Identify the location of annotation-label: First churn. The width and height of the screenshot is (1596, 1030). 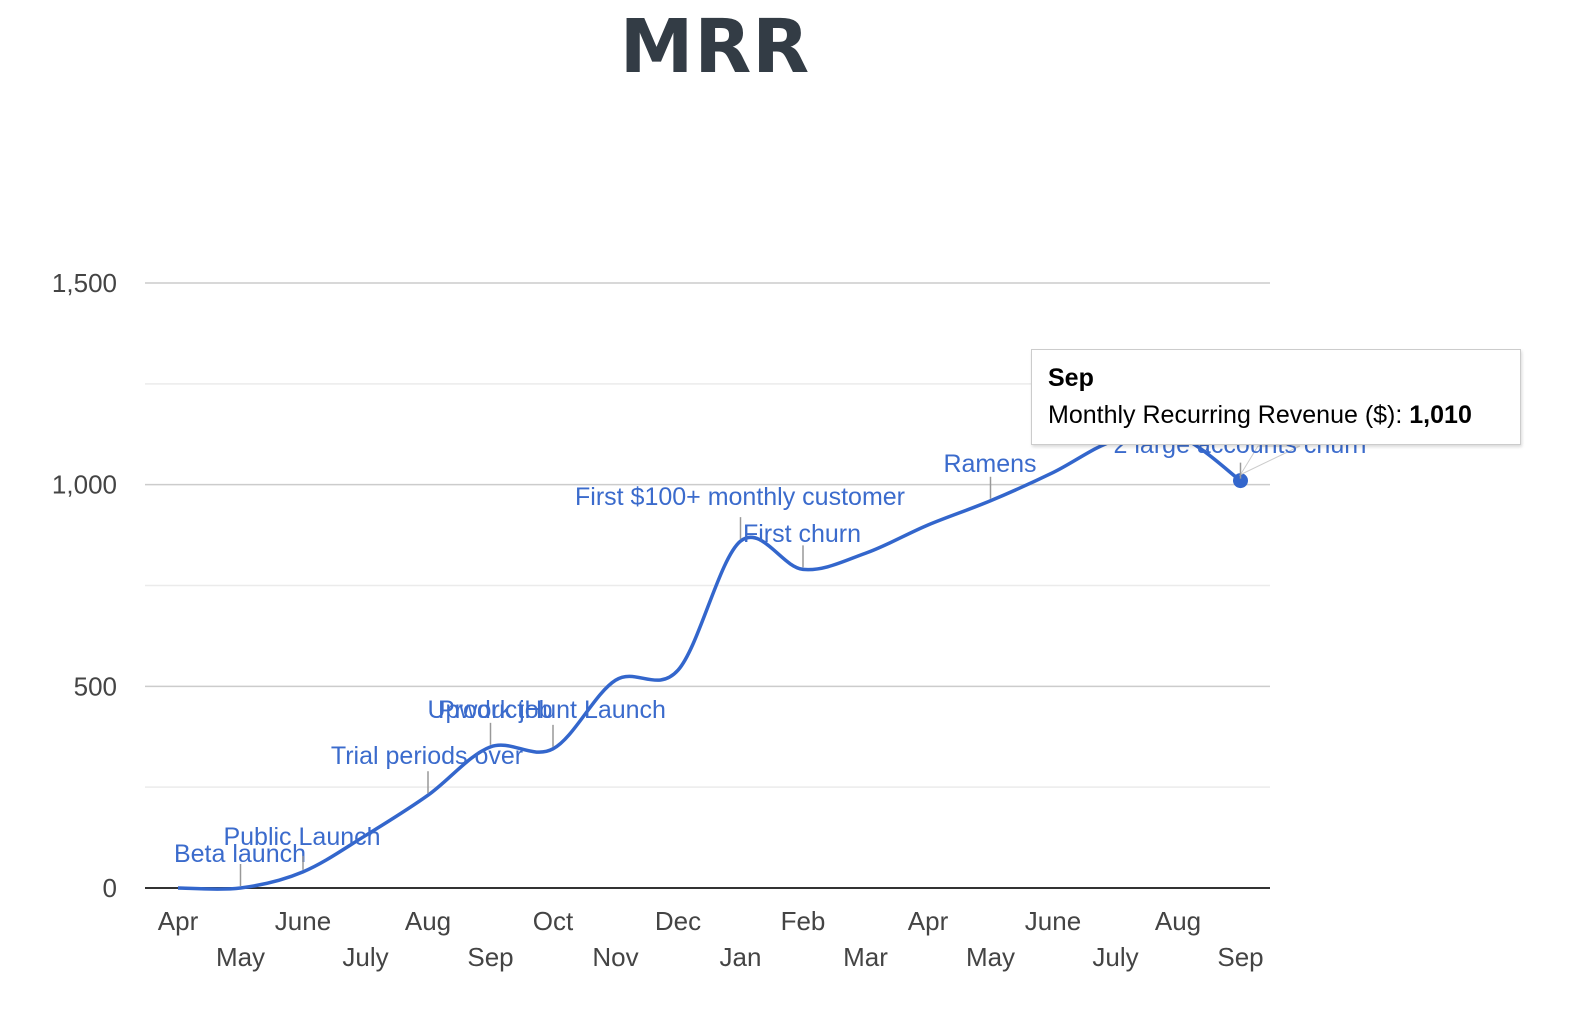
(802, 534).